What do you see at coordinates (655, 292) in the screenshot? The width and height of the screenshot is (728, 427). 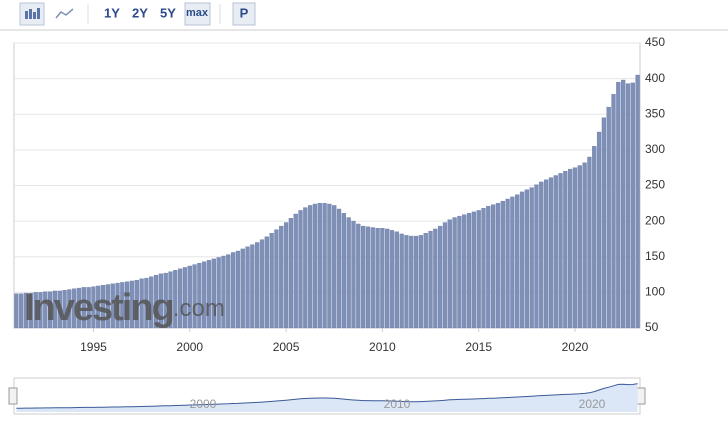 I see `y-tick-label: 100` at bounding box center [655, 292].